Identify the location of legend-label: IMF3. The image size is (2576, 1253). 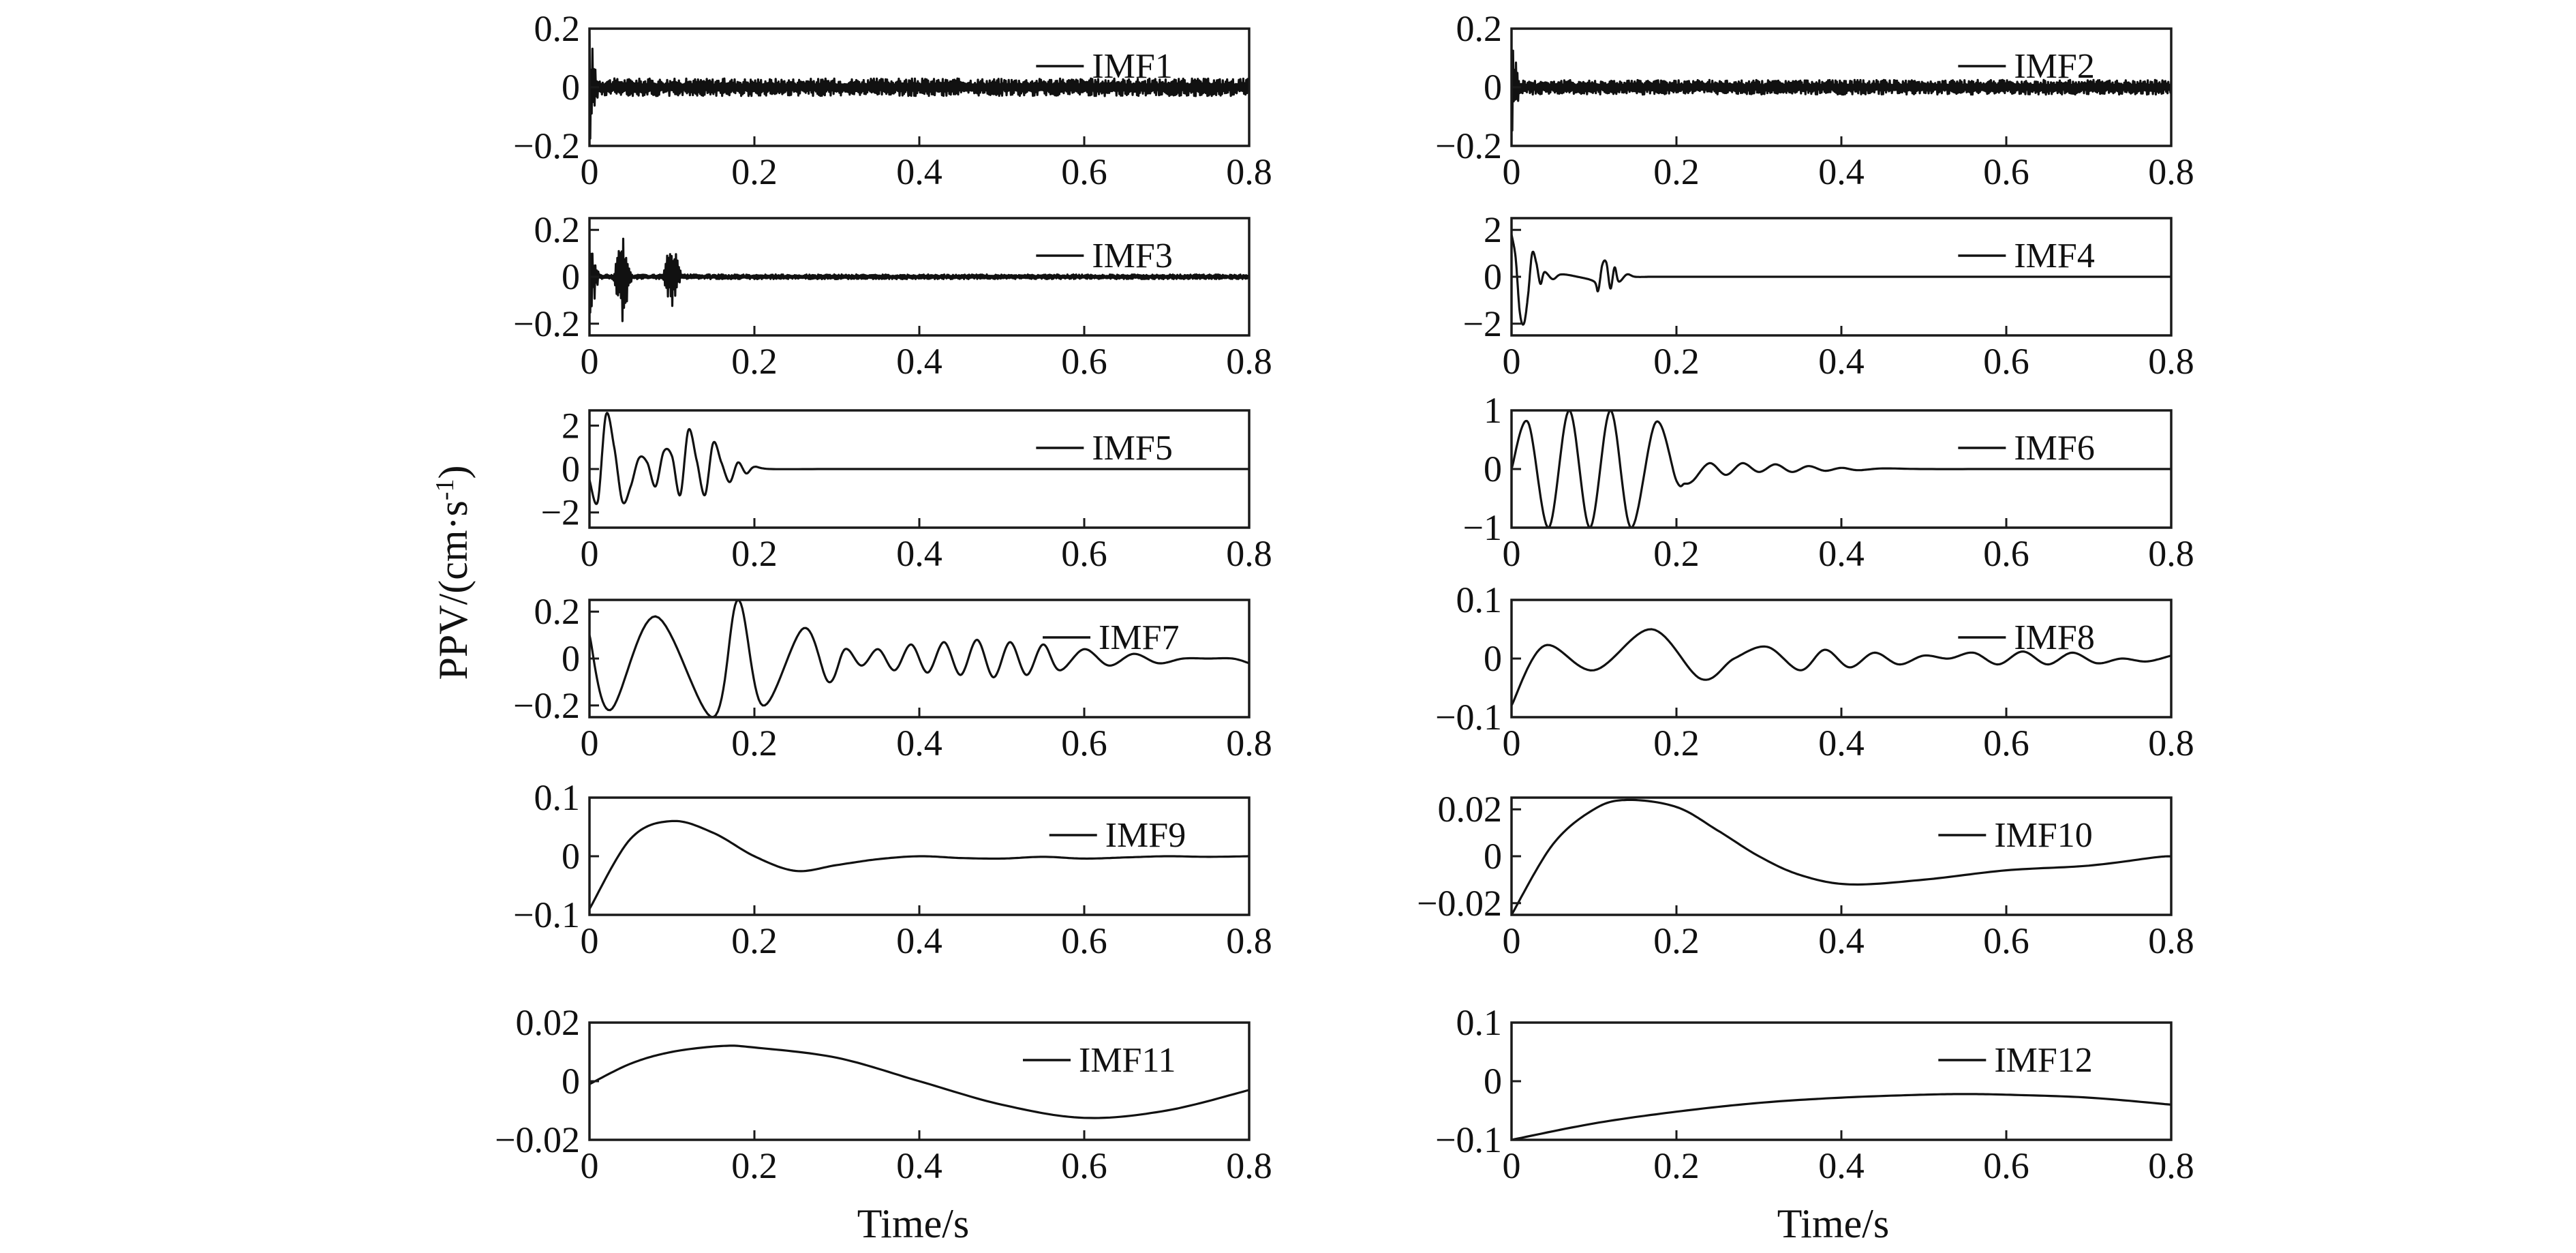
(1132, 256).